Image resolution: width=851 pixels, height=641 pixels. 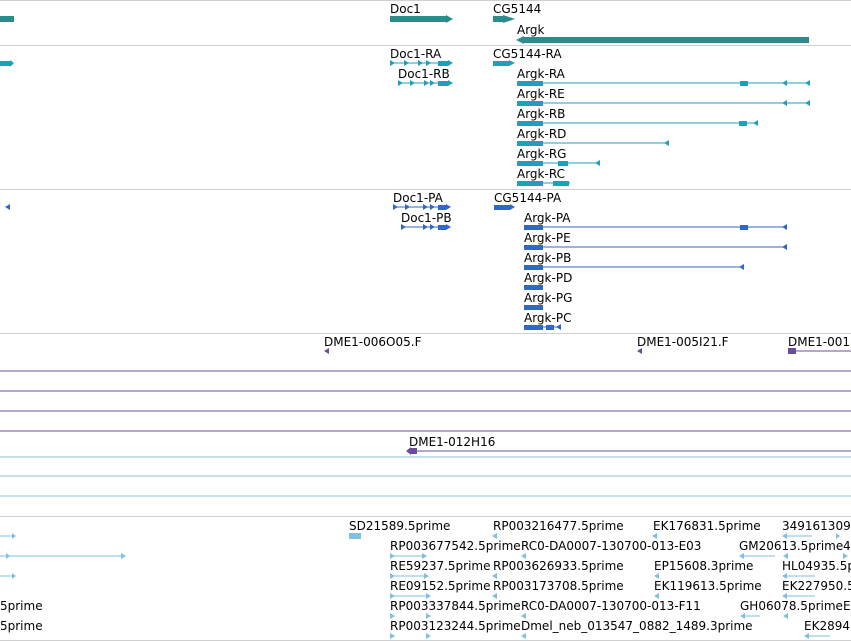 What do you see at coordinates (666, 40) in the screenshot?
I see `gene-glyph-argk` at bounding box center [666, 40].